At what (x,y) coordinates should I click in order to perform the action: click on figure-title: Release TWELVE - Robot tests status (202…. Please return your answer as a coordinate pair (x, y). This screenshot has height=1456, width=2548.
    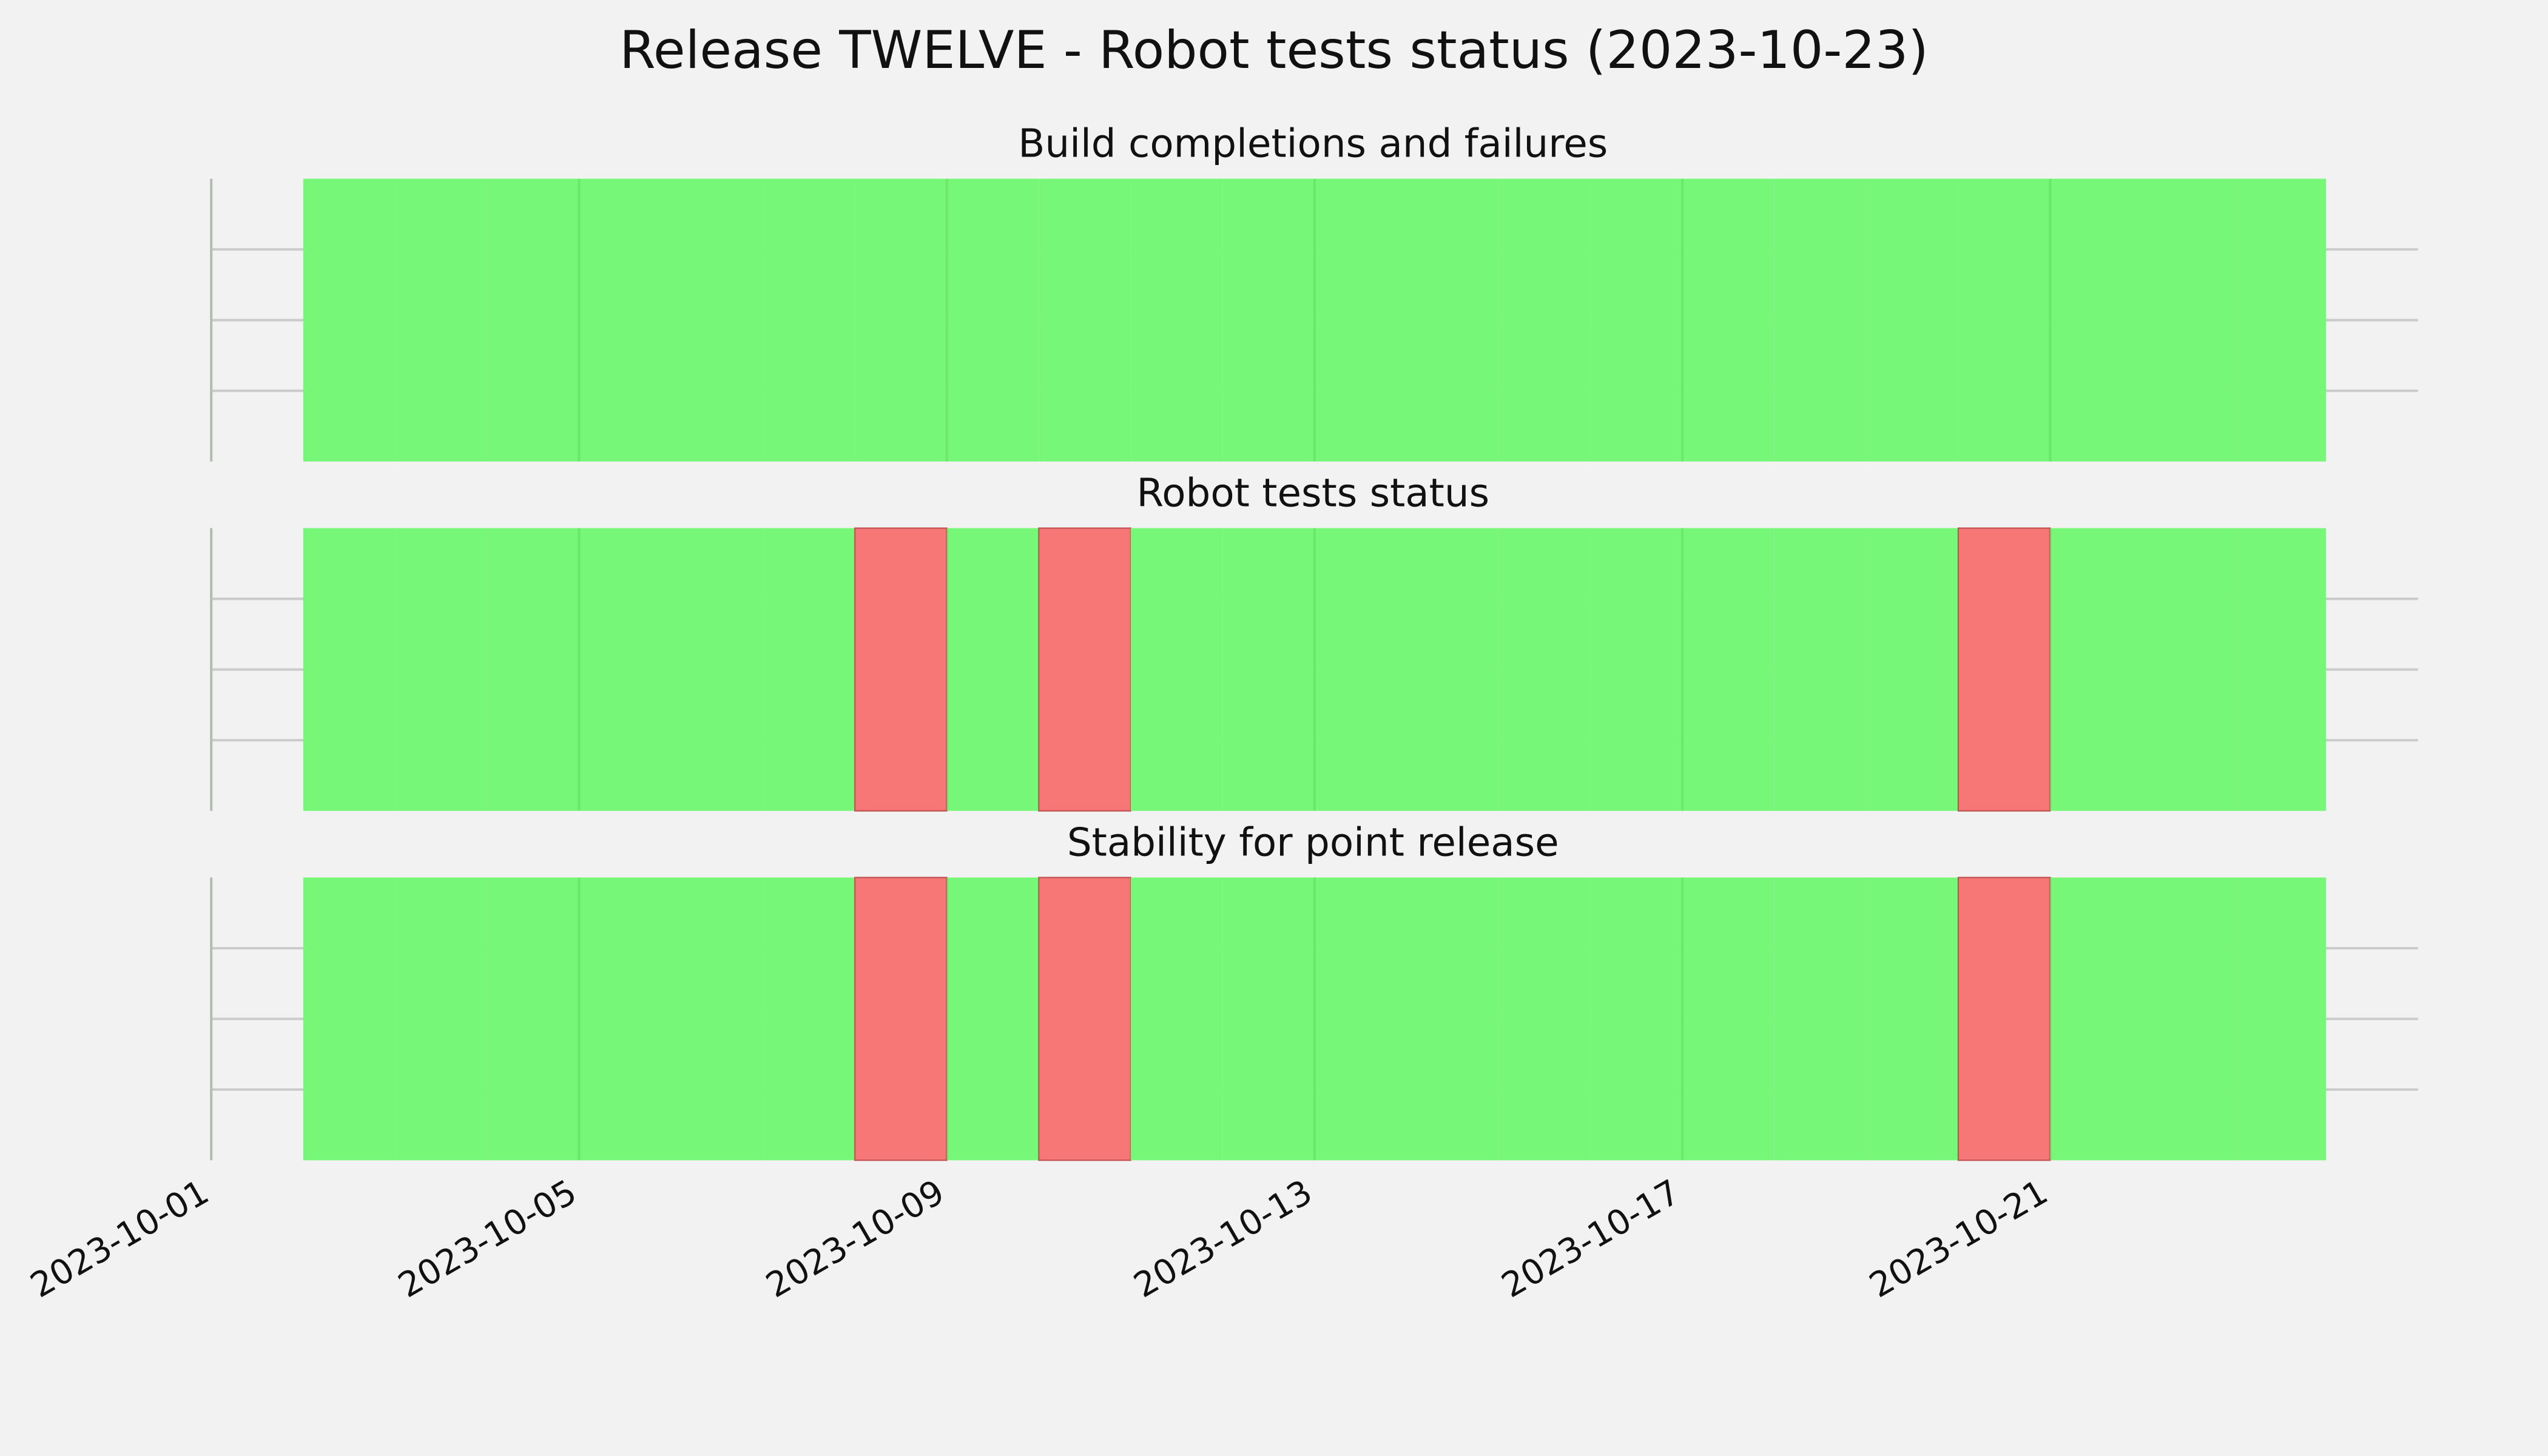
    Looking at the image, I should click on (1274, 50).